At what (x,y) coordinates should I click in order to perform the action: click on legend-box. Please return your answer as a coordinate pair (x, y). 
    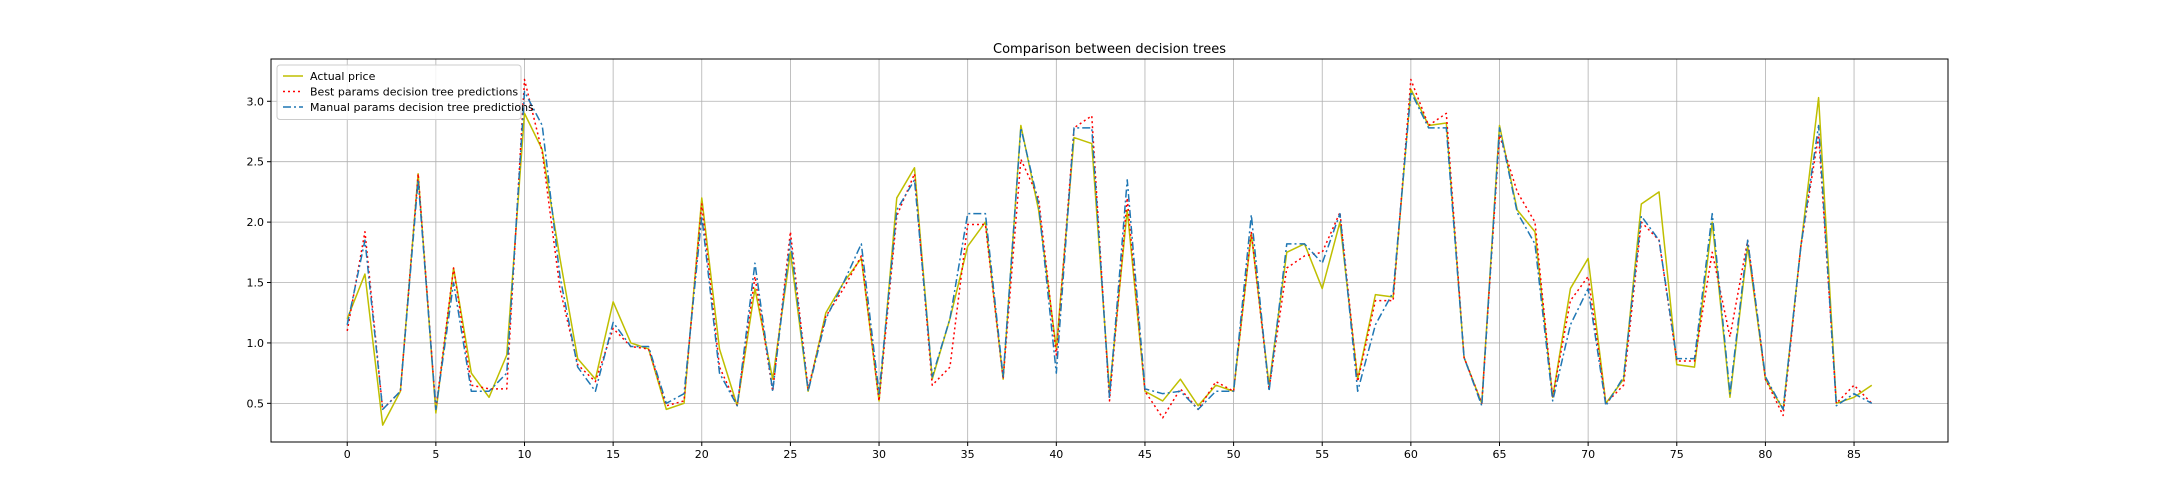
    Looking at the image, I should click on (399, 92).